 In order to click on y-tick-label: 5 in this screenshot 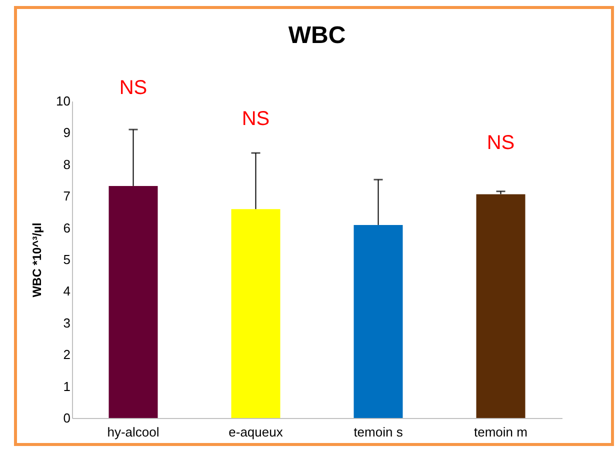, I will do `click(66, 259)`.